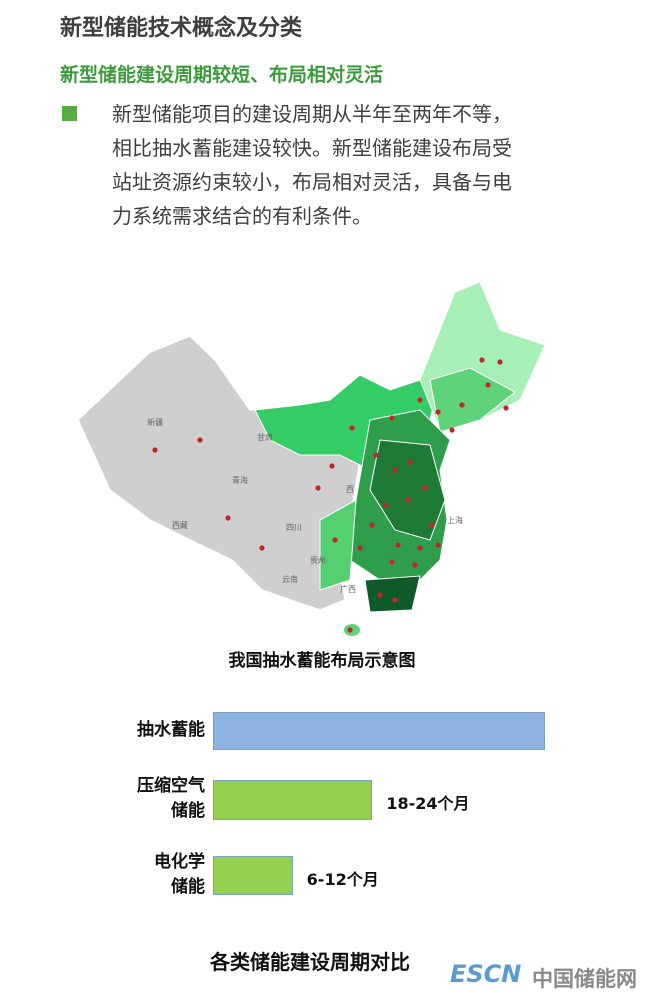 This screenshot has width=658, height=1000. What do you see at coordinates (310, 962) in the screenshot?
I see `chart-title: 各类储能建设周期对比` at bounding box center [310, 962].